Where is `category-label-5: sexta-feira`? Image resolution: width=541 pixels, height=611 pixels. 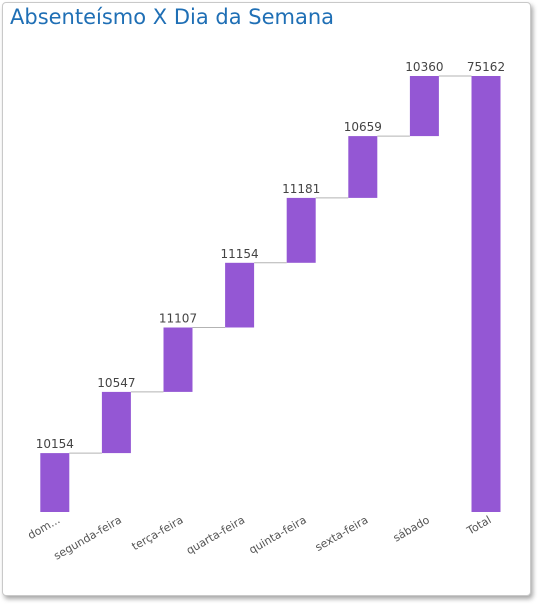
category-label-5: sexta-feira is located at coordinates (341, 533).